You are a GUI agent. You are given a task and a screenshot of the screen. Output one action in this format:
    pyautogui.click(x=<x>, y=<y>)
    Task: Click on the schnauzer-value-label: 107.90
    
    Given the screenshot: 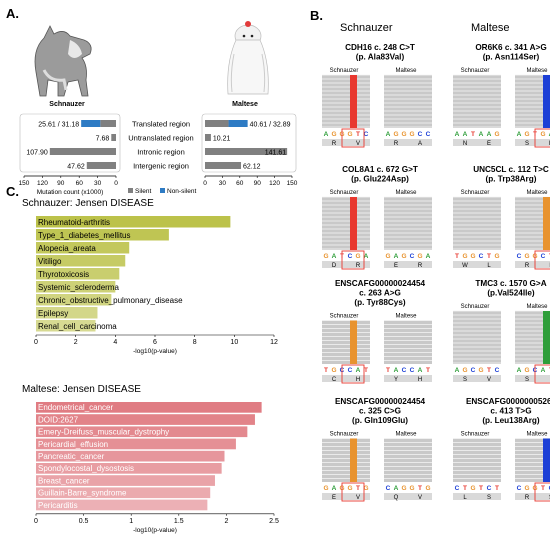 What is the action you would take?
    pyautogui.click(x=37, y=153)
    